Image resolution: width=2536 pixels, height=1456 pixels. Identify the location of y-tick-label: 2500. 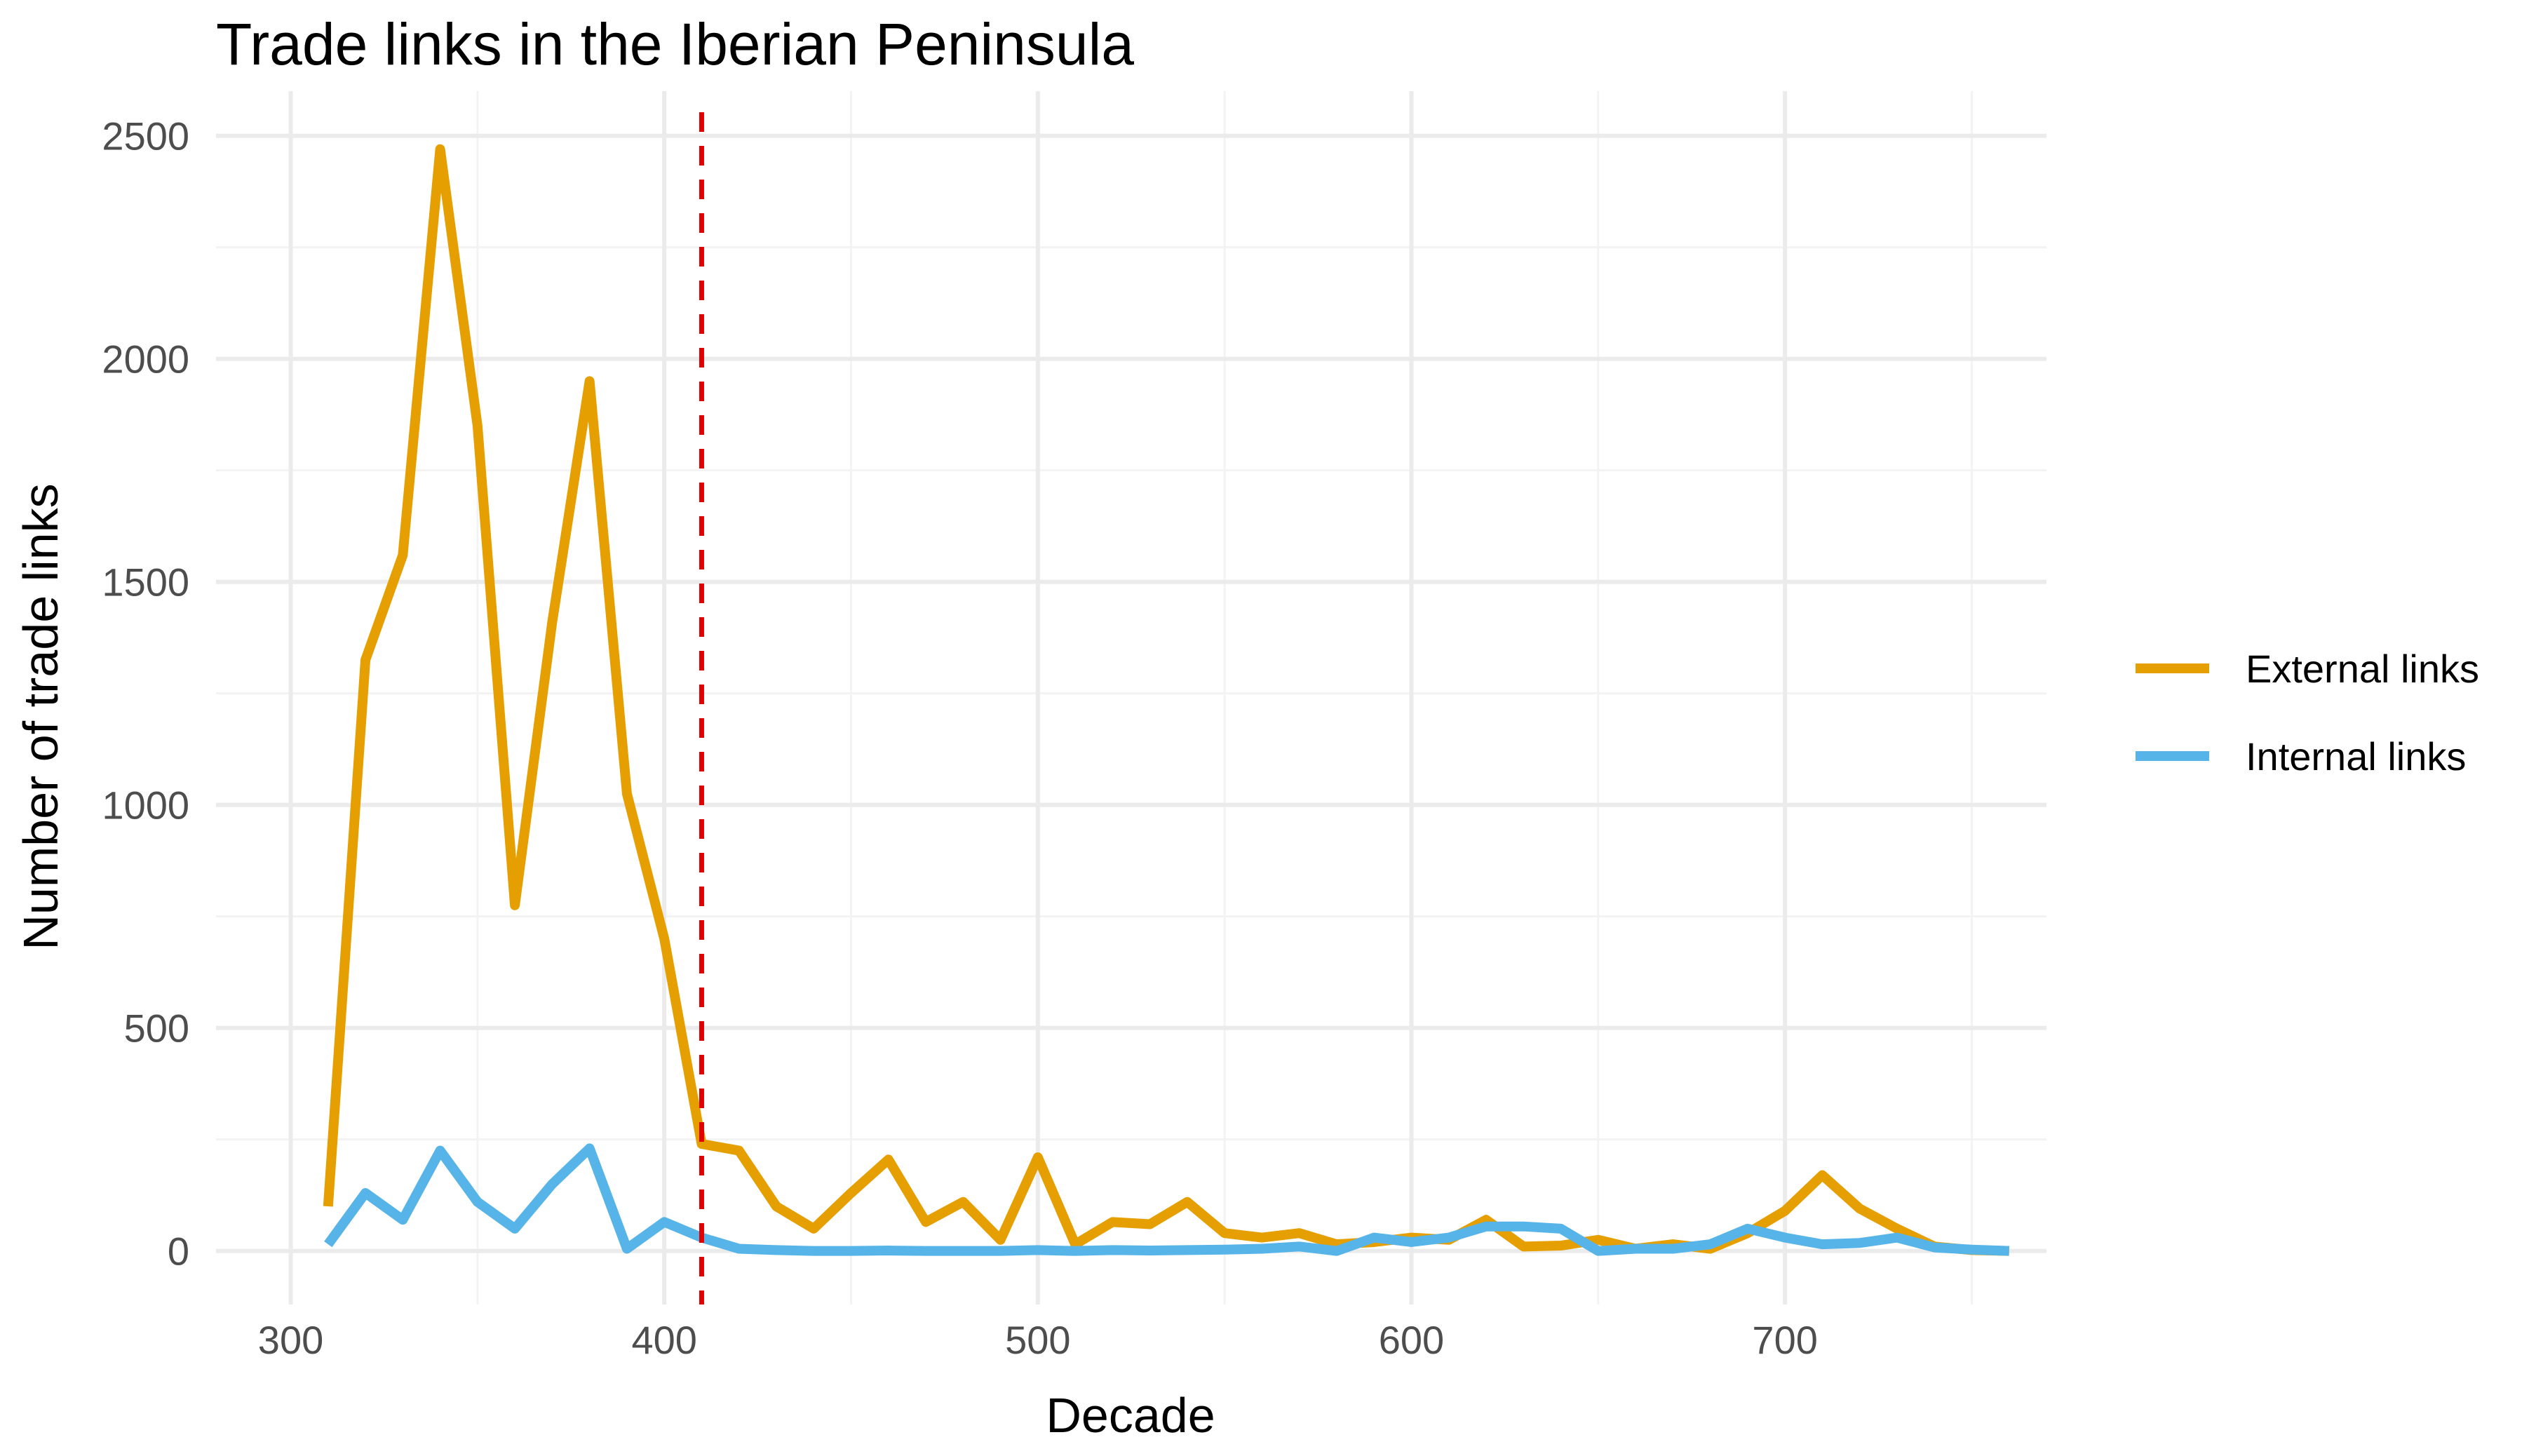
(145, 136).